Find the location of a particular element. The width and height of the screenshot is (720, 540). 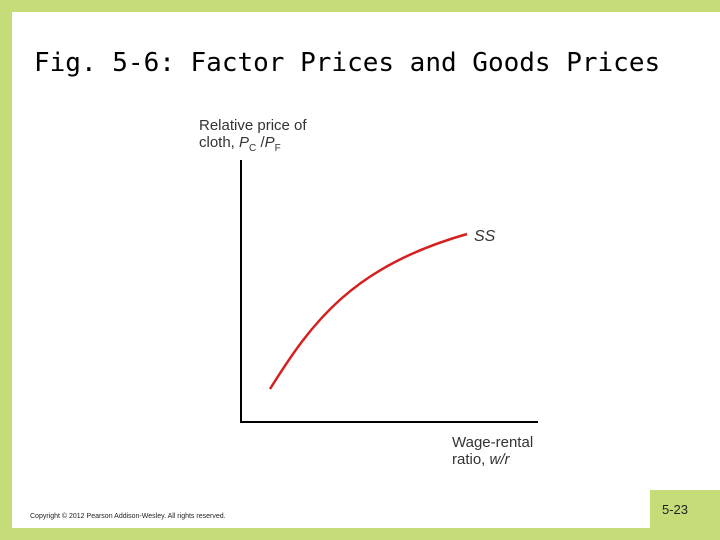

ratio-slash: / is located at coordinates (260, 142).